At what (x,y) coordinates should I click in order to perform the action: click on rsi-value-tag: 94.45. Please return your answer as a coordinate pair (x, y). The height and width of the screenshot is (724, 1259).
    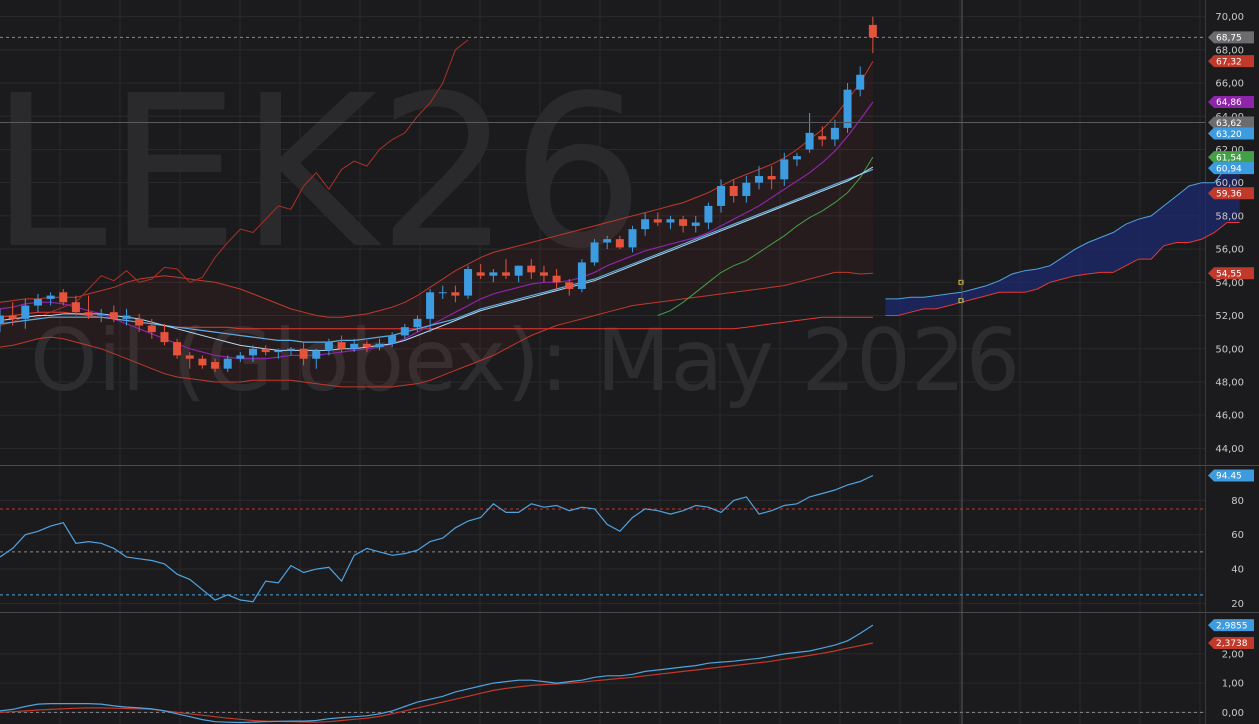
    Looking at the image, I should click on (1231, 475).